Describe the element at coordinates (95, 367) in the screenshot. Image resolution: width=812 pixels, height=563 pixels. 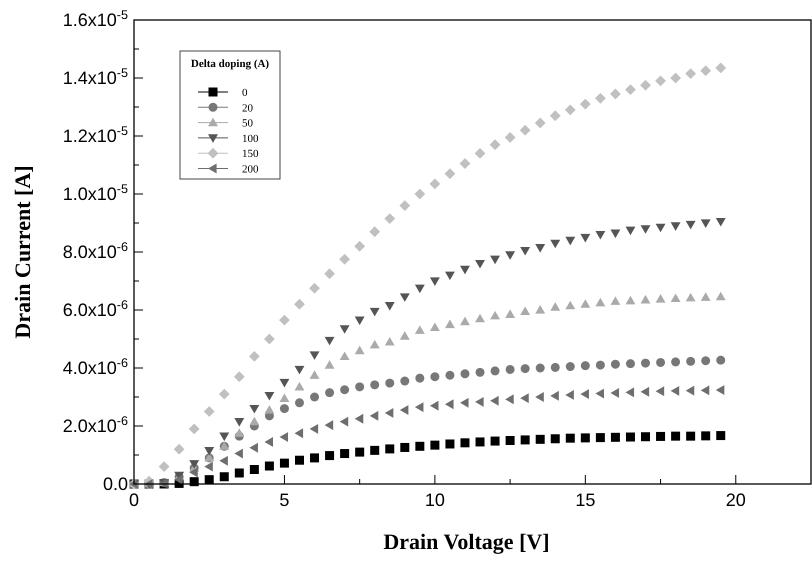
I see `y-tick-label: 4.0x10$^{-6}$` at that location.